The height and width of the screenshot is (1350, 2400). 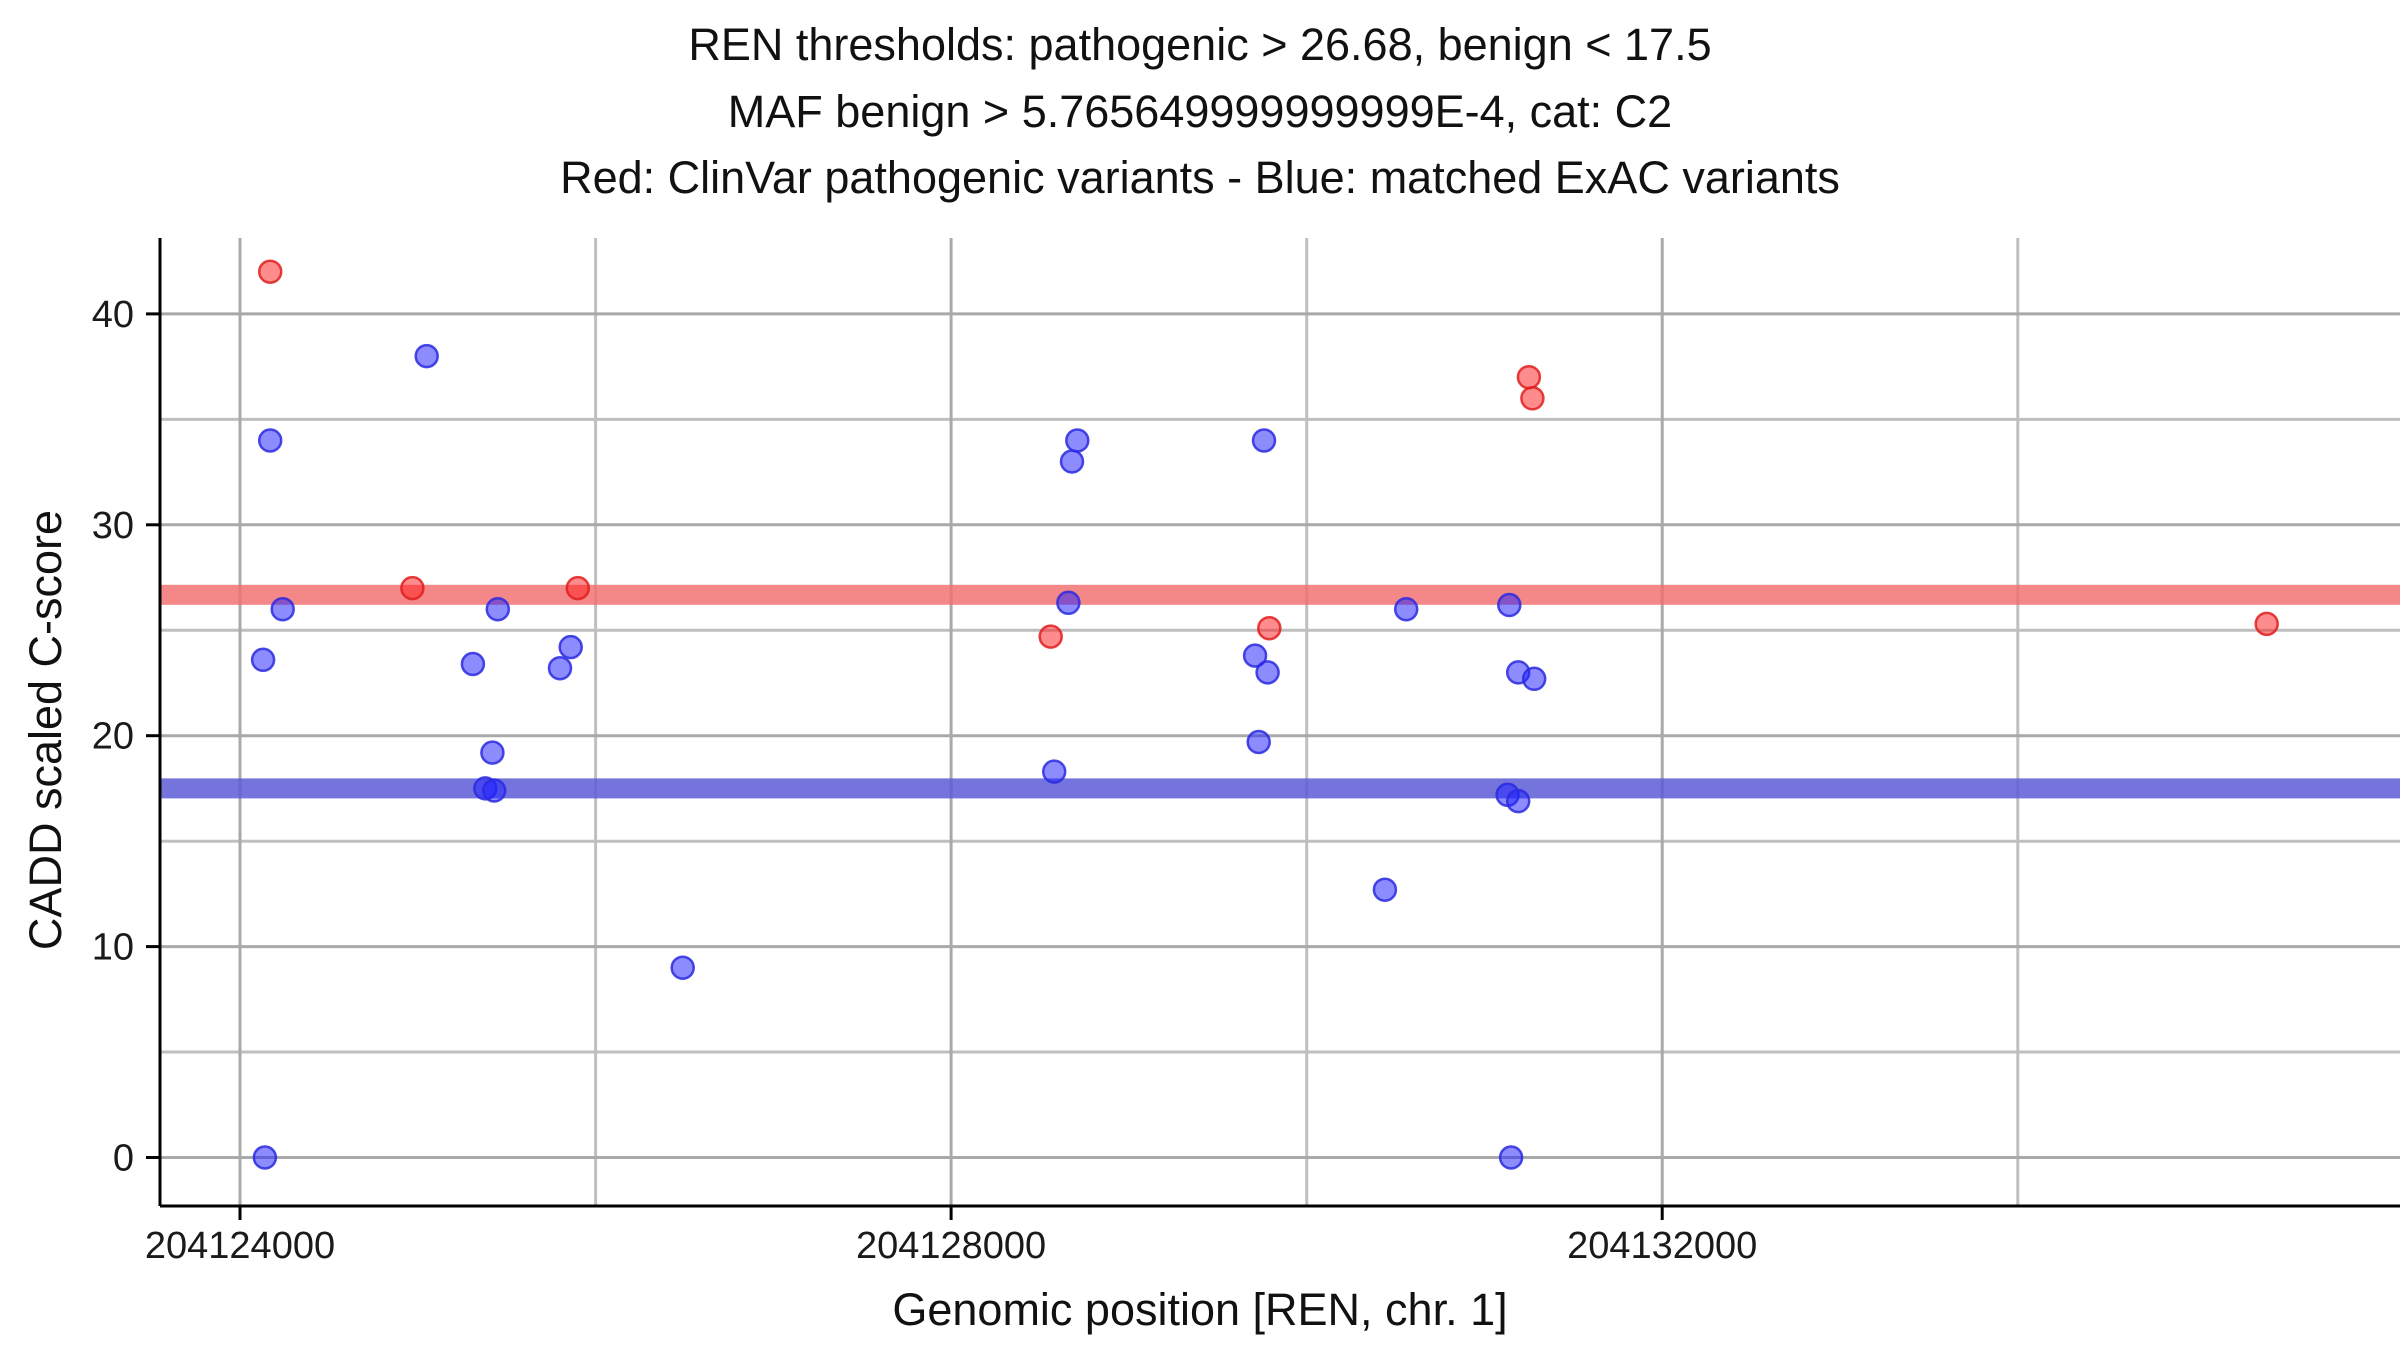 I want to click on x-tick-label: 204124000, so click(x=240, y=1246).